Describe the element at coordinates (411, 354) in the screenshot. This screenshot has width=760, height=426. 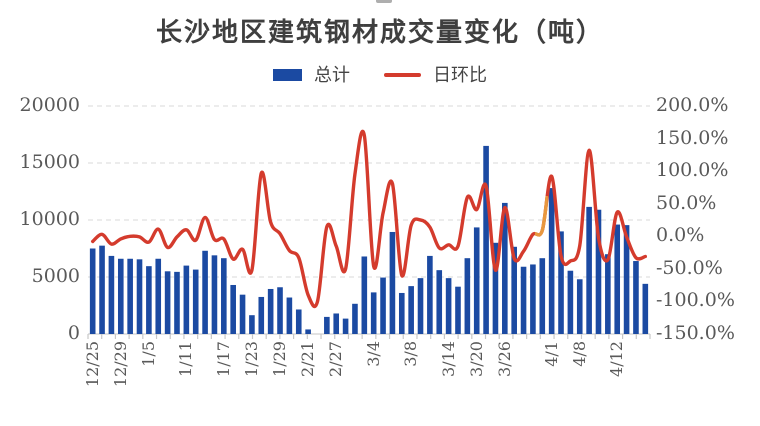
I see `x-tick-label: 3/8` at that location.